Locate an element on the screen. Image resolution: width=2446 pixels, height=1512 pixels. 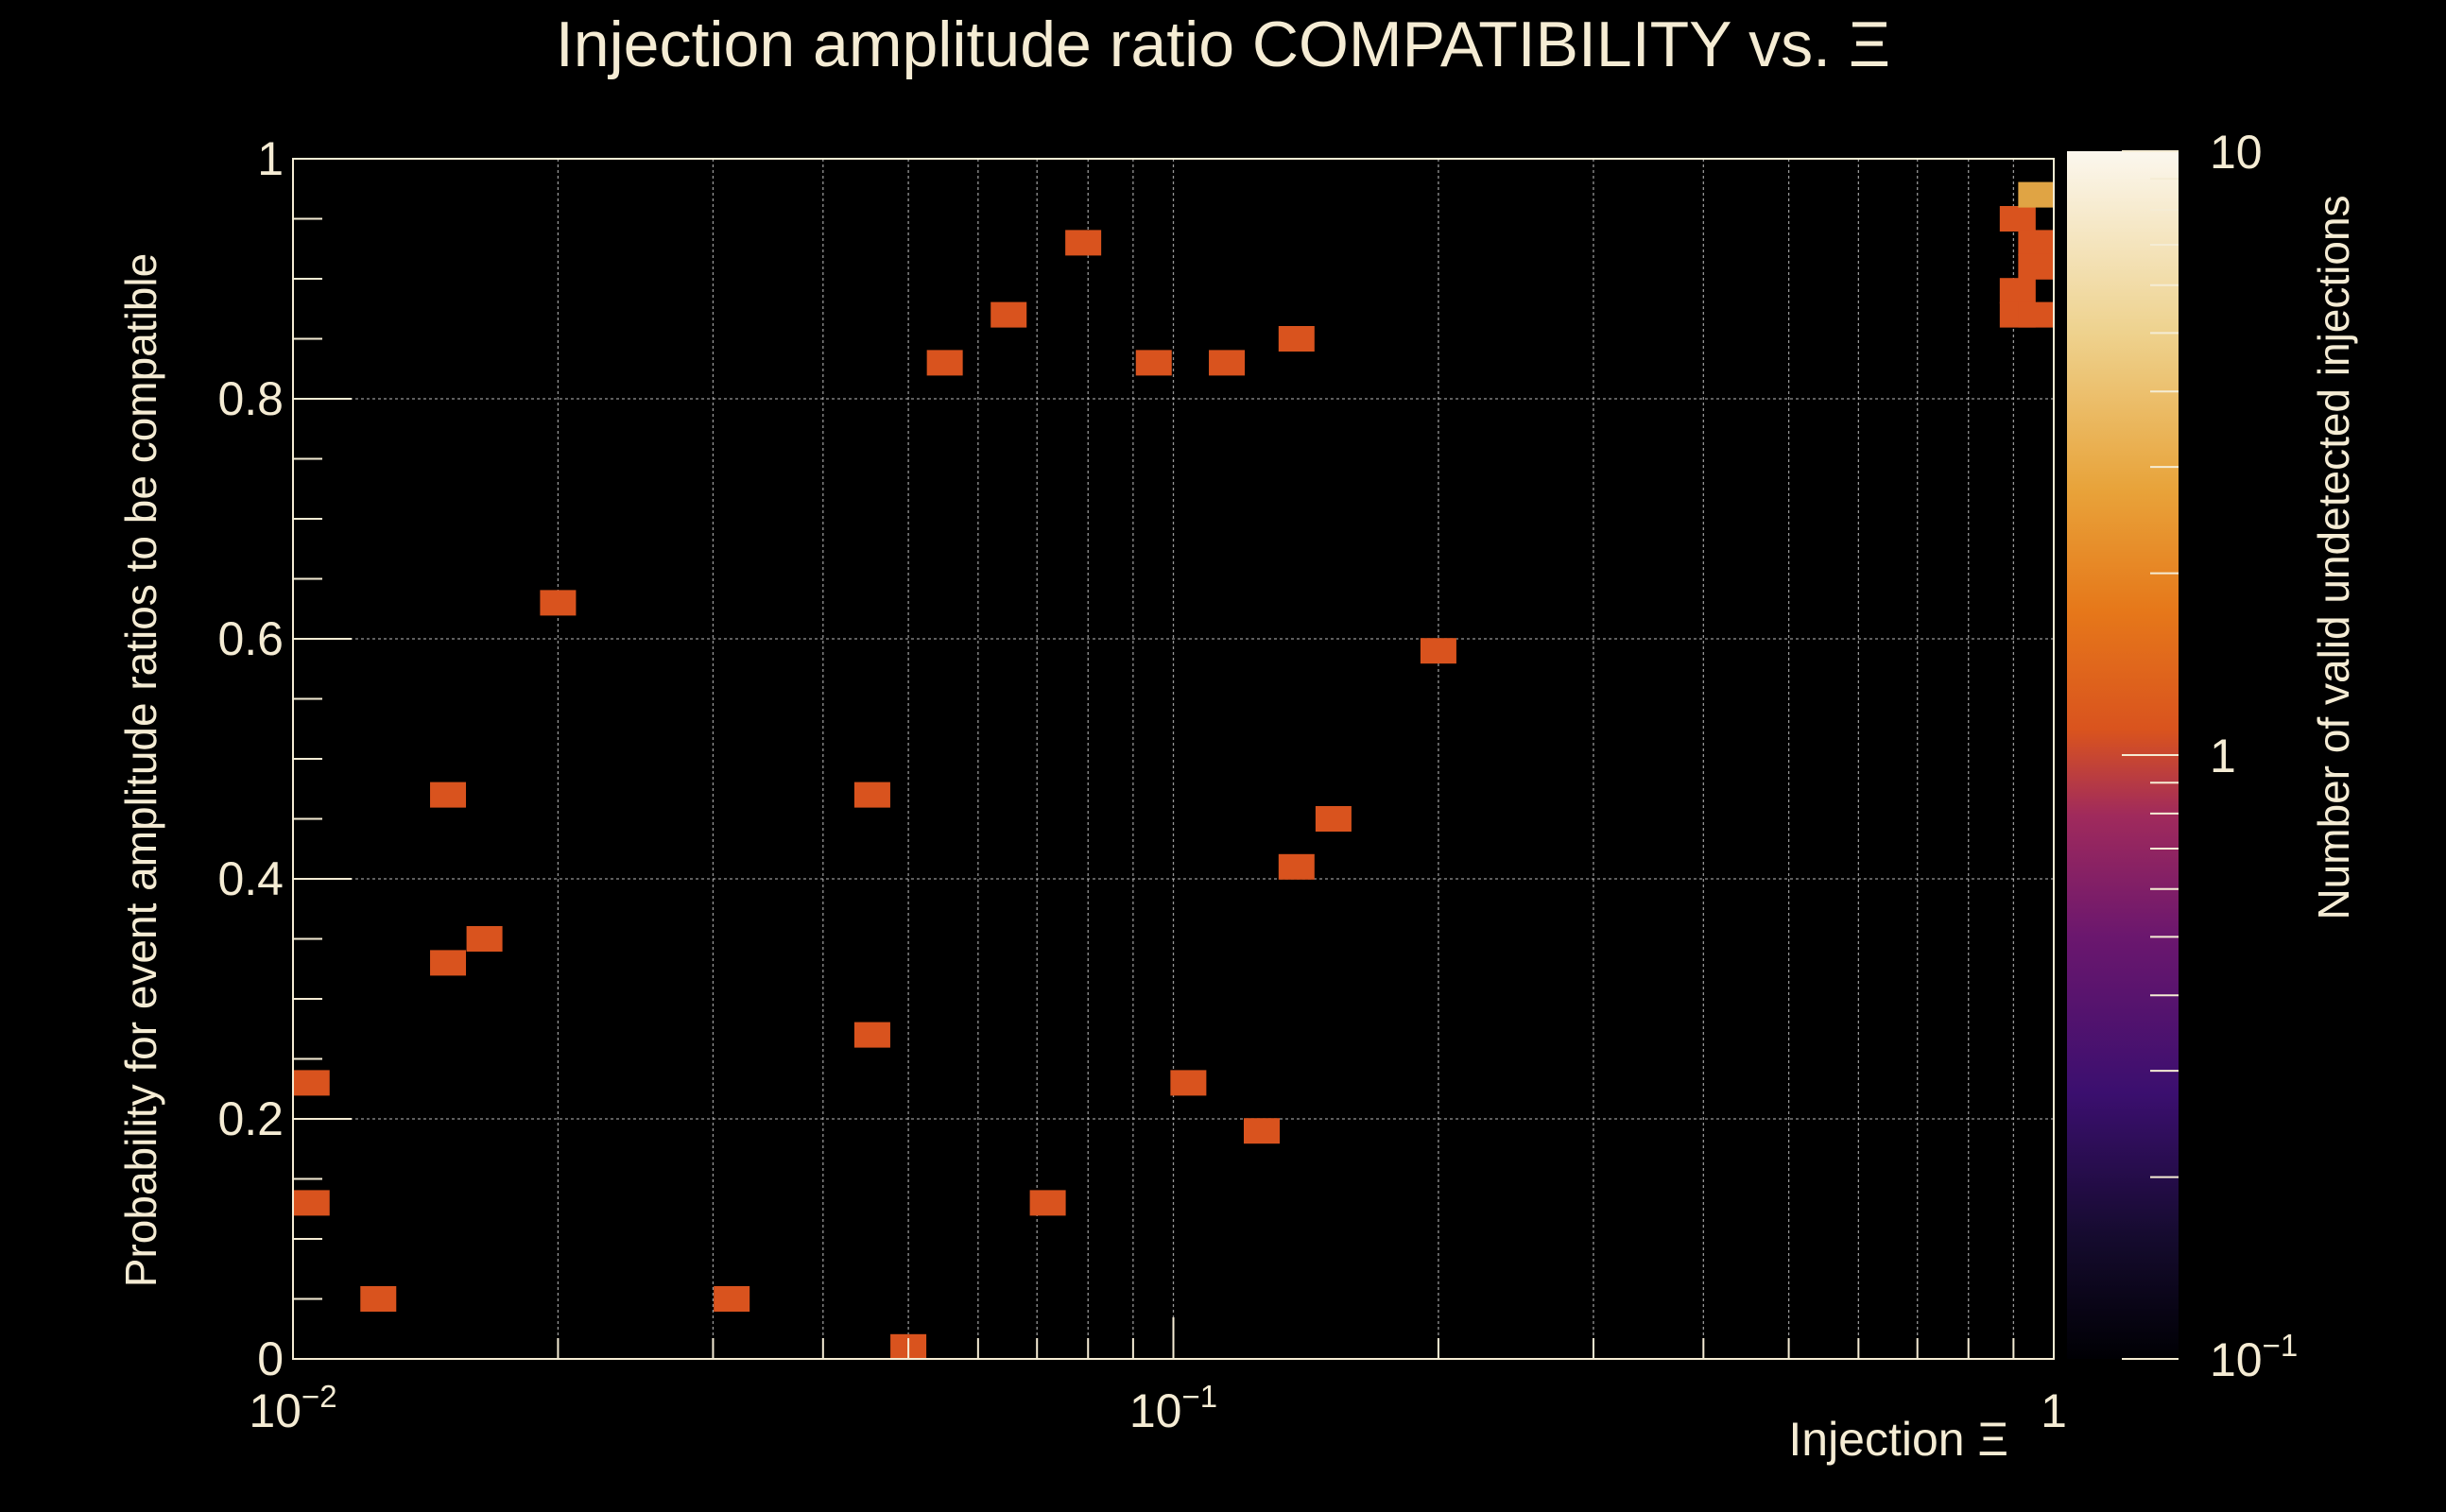
colorbar-label: Number of valid undetected injections is located at coordinates (2333, 557).